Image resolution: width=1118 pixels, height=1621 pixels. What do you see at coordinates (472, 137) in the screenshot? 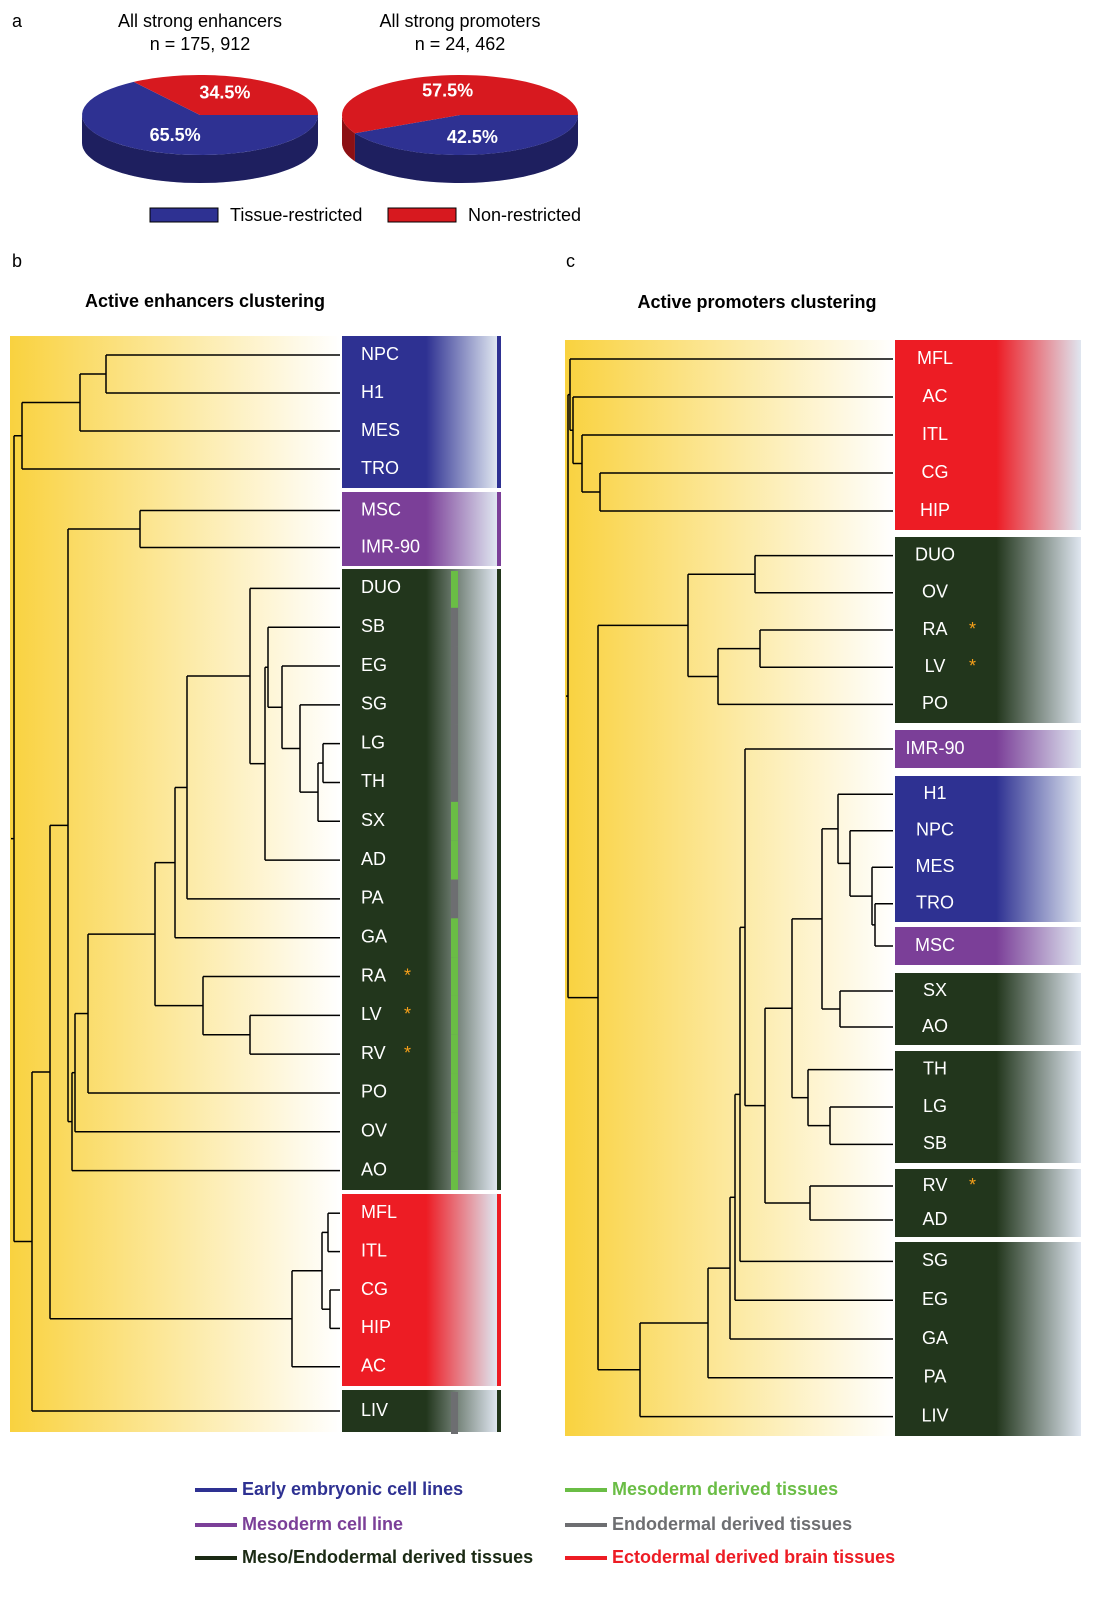
I see `pie-value-label: 42.5%` at bounding box center [472, 137].